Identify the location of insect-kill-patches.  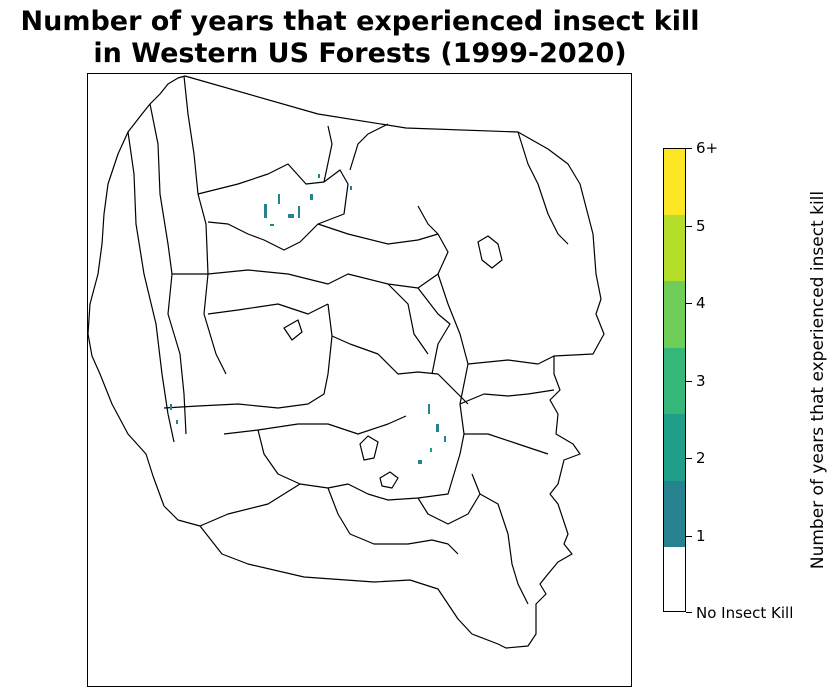
(308, 319).